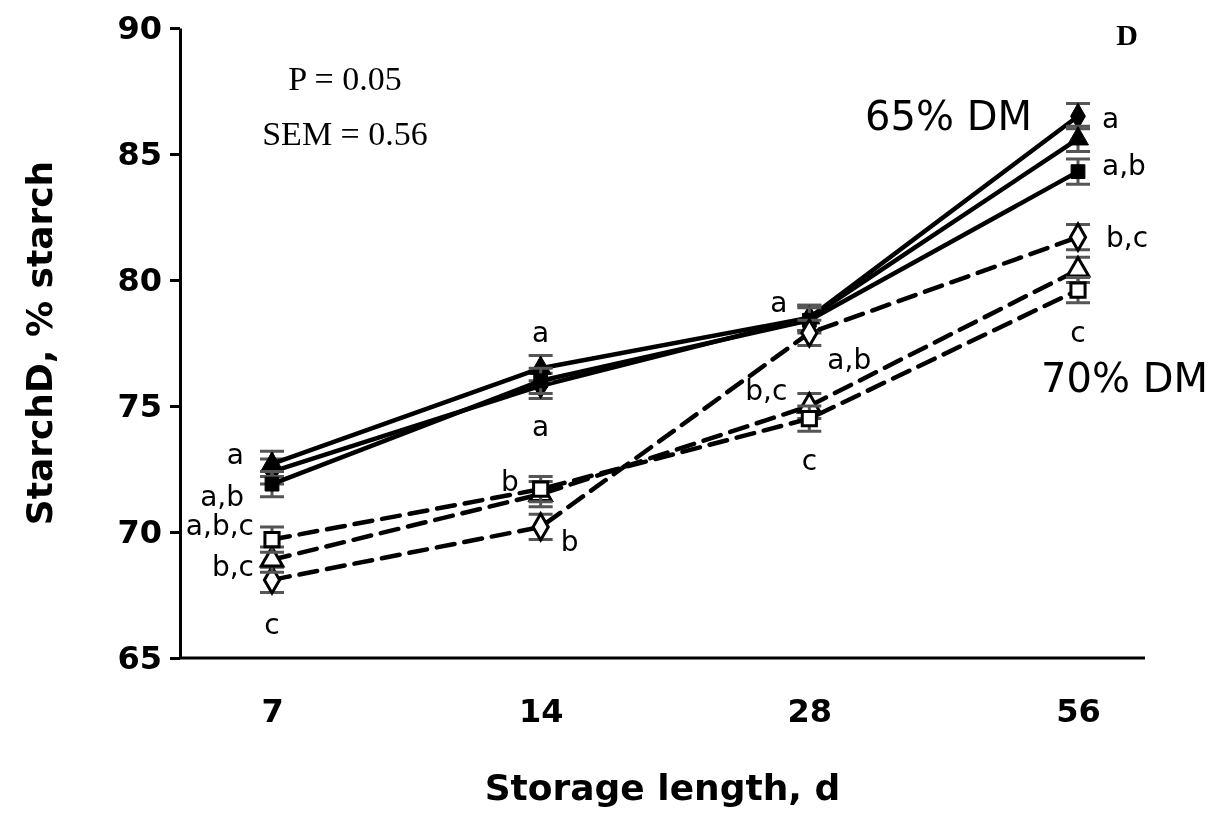  I want to click on y-tick-label: 70, so click(139, 531).